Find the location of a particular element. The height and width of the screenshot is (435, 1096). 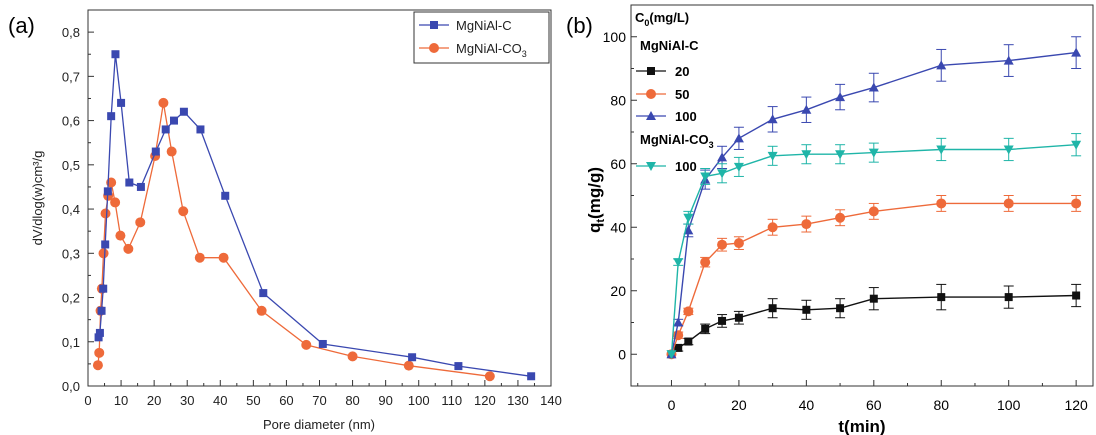

x-tick-label-b: 120 is located at coordinates (1076, 405).